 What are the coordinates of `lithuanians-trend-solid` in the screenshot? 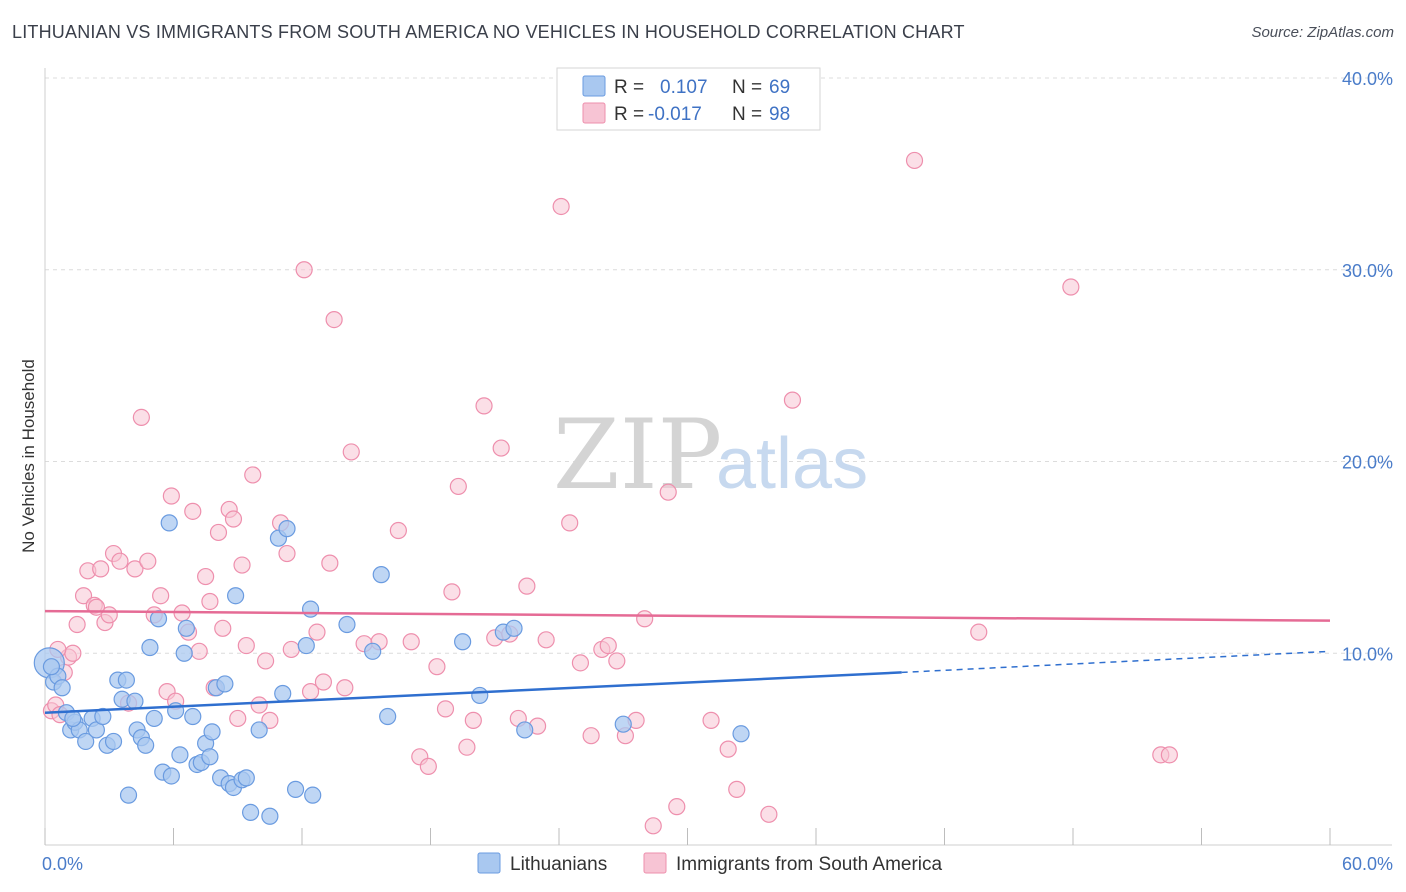 It's located at (473, 692).